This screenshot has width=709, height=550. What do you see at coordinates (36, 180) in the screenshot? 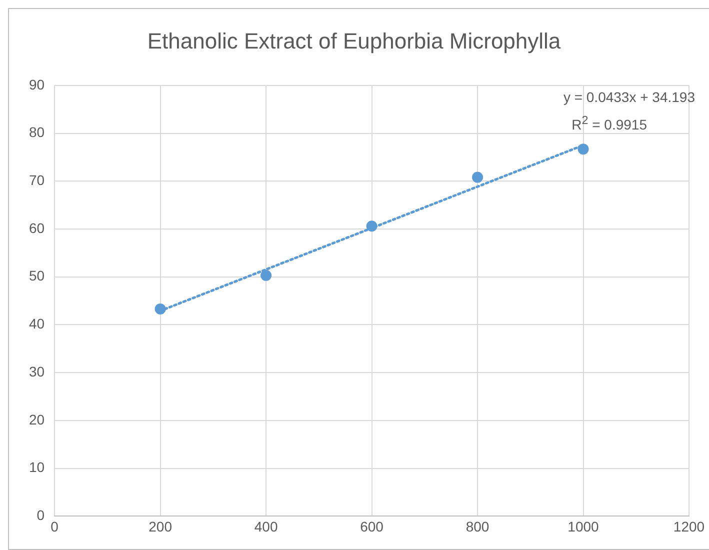
I see `y-tick-label: 70` at bounding box center [36, 180].